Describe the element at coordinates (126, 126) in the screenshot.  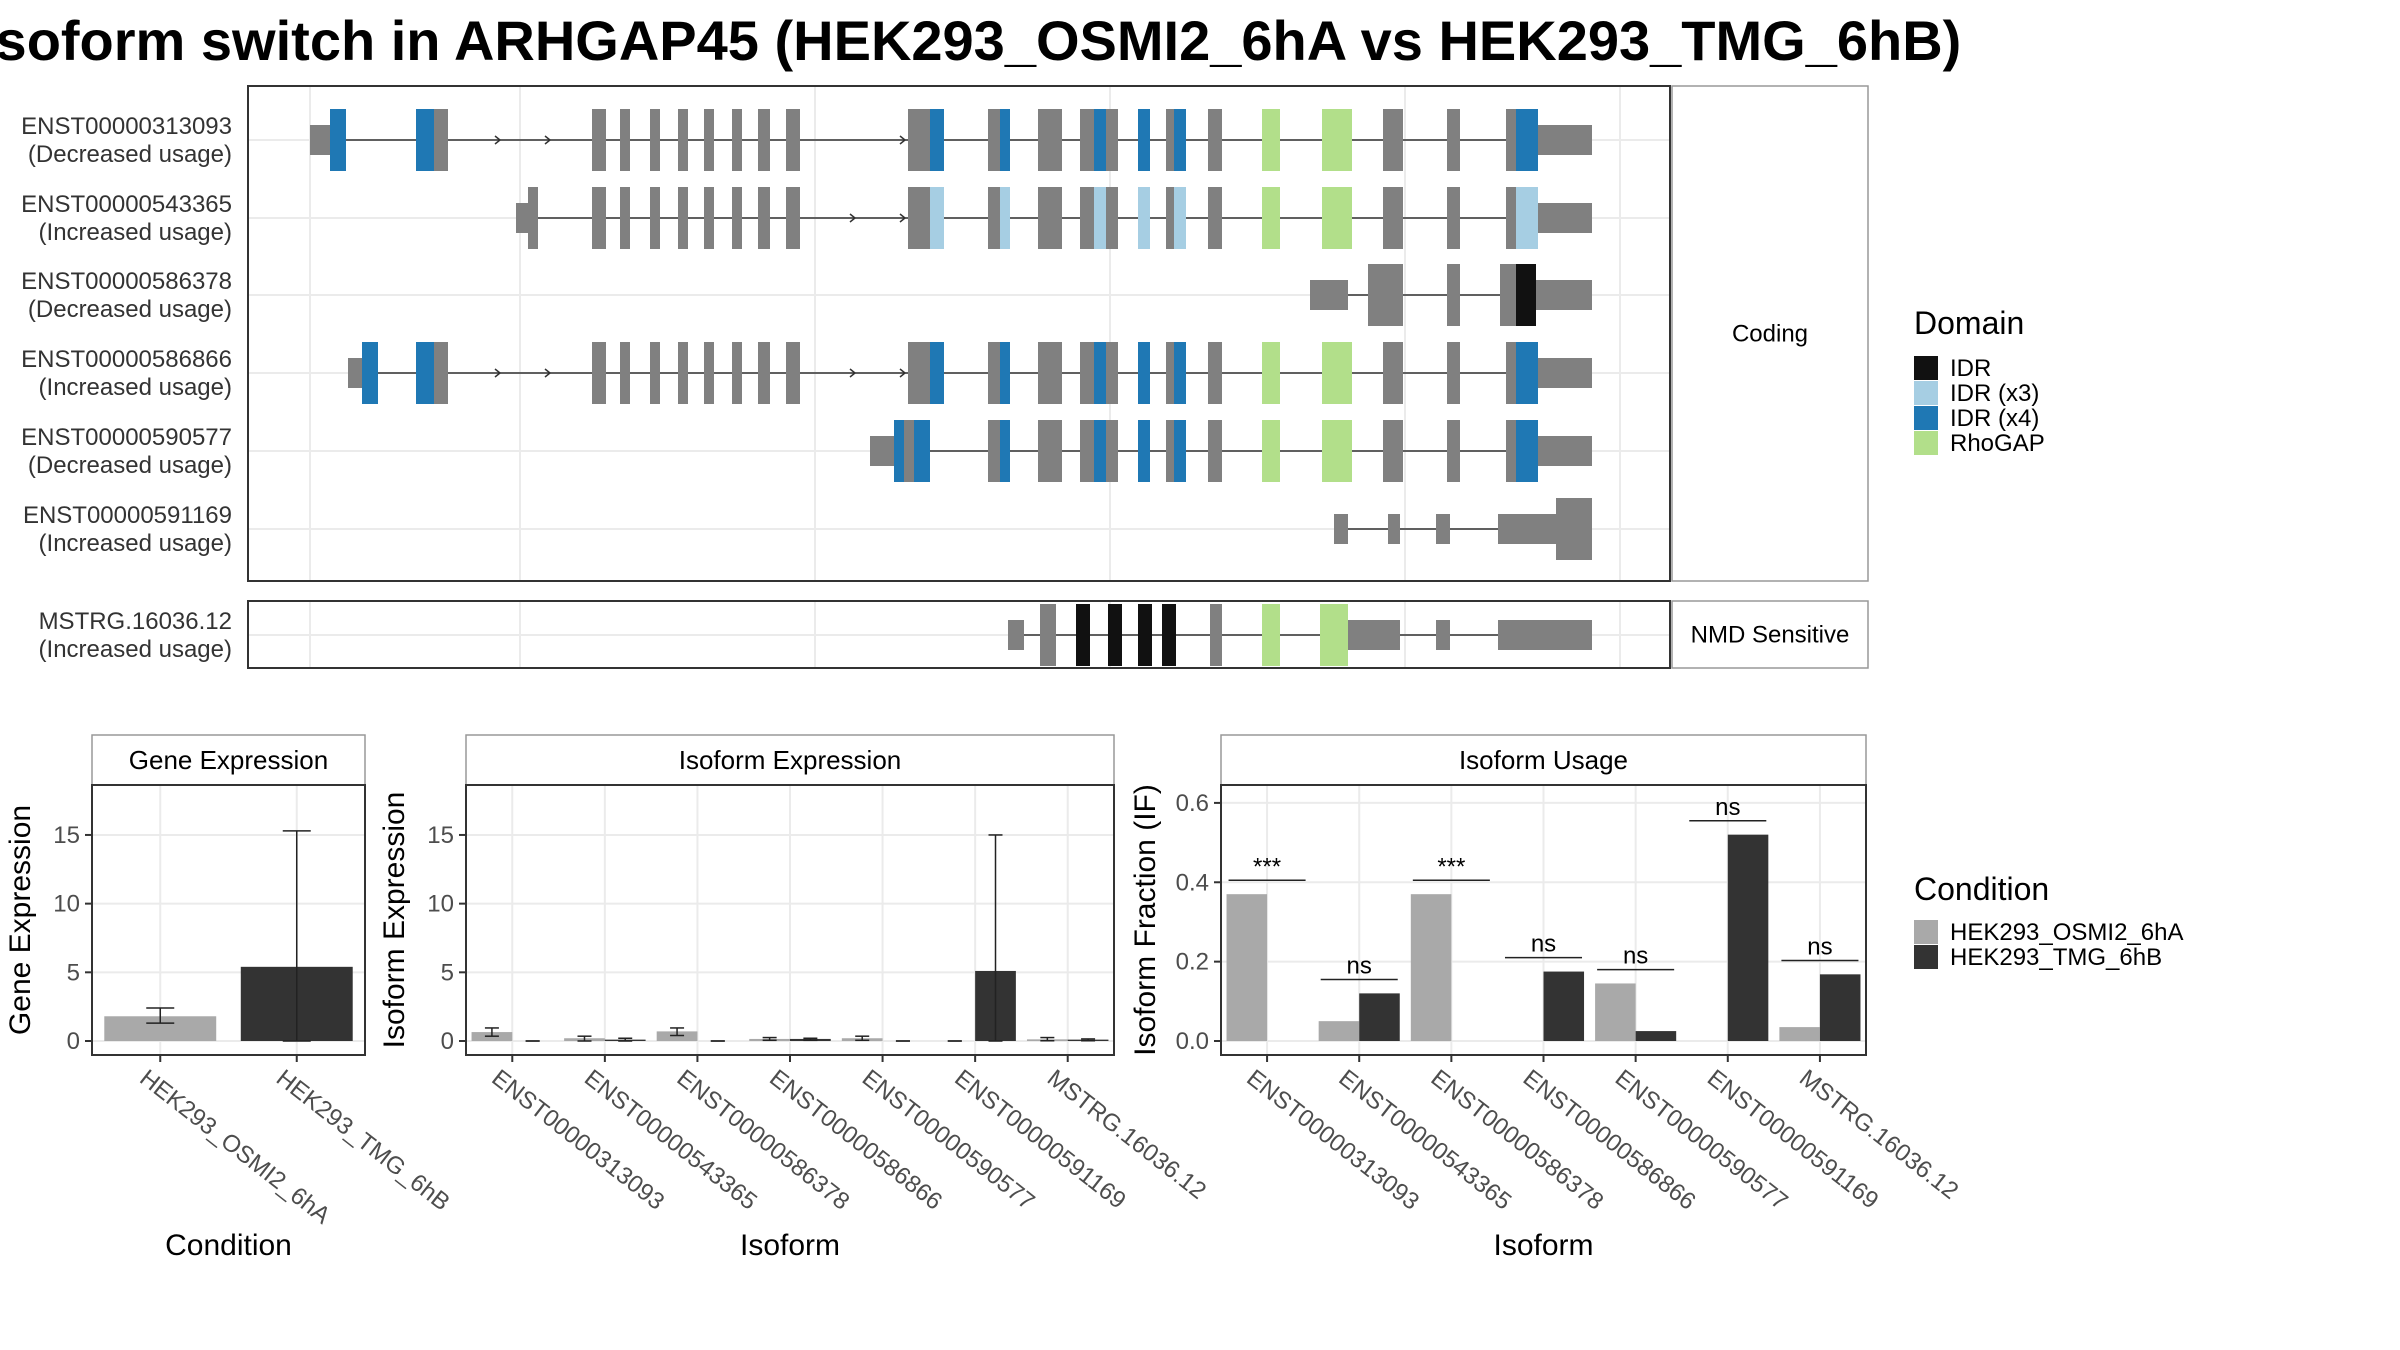
I see `transcript-label: ENST00000313093` at that location.